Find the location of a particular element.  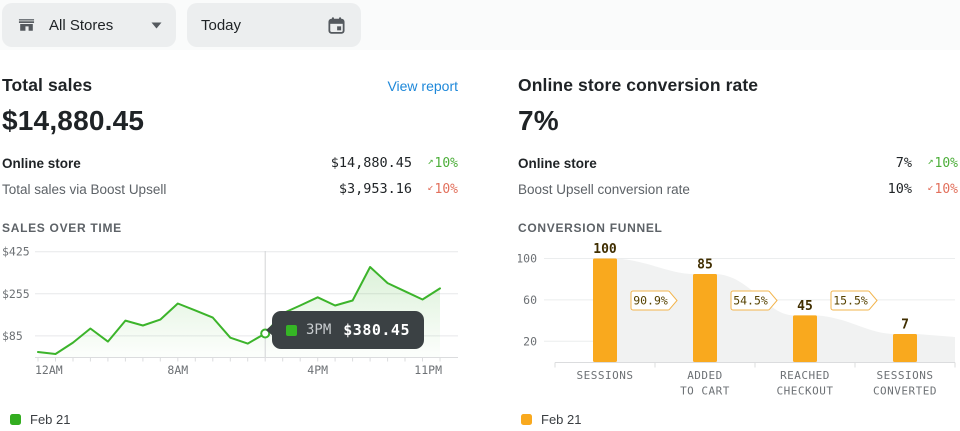

svg-text: 85 is located at coordinates (705, 265).